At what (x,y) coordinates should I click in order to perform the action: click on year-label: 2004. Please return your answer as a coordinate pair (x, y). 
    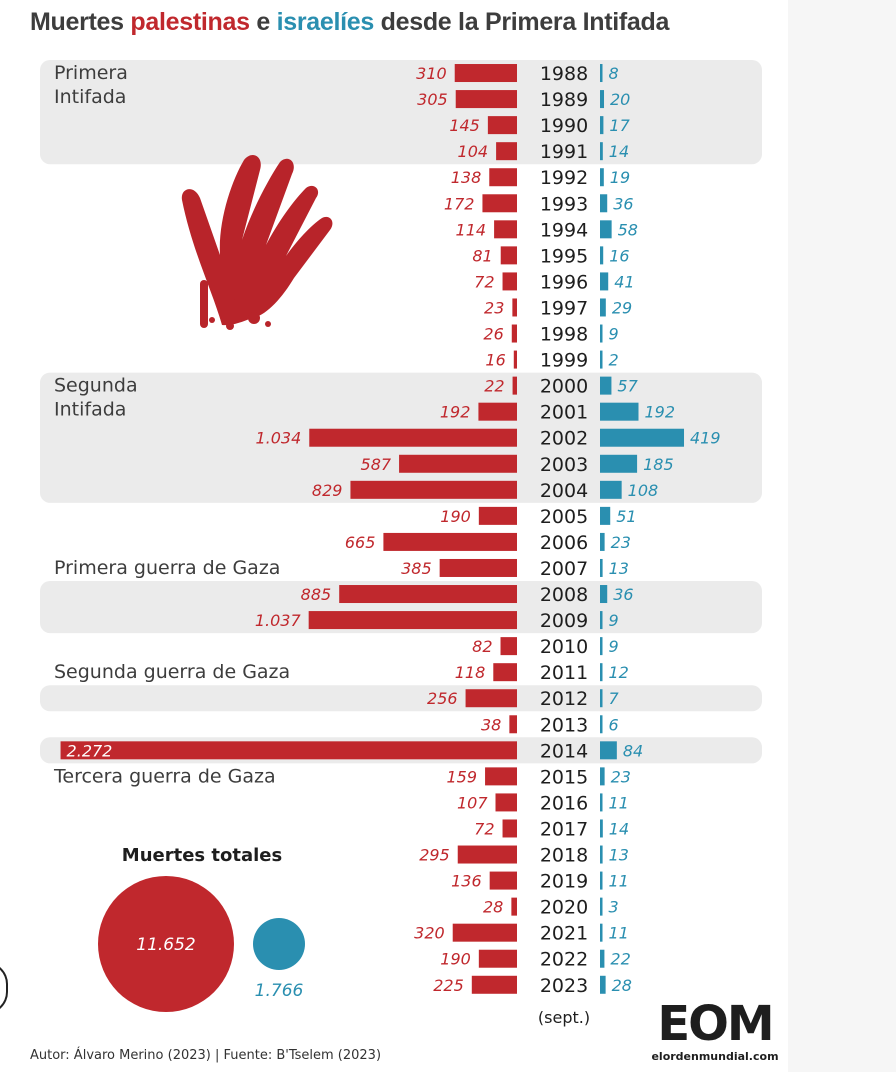
    Looking at the image, I should click on (564, 491).